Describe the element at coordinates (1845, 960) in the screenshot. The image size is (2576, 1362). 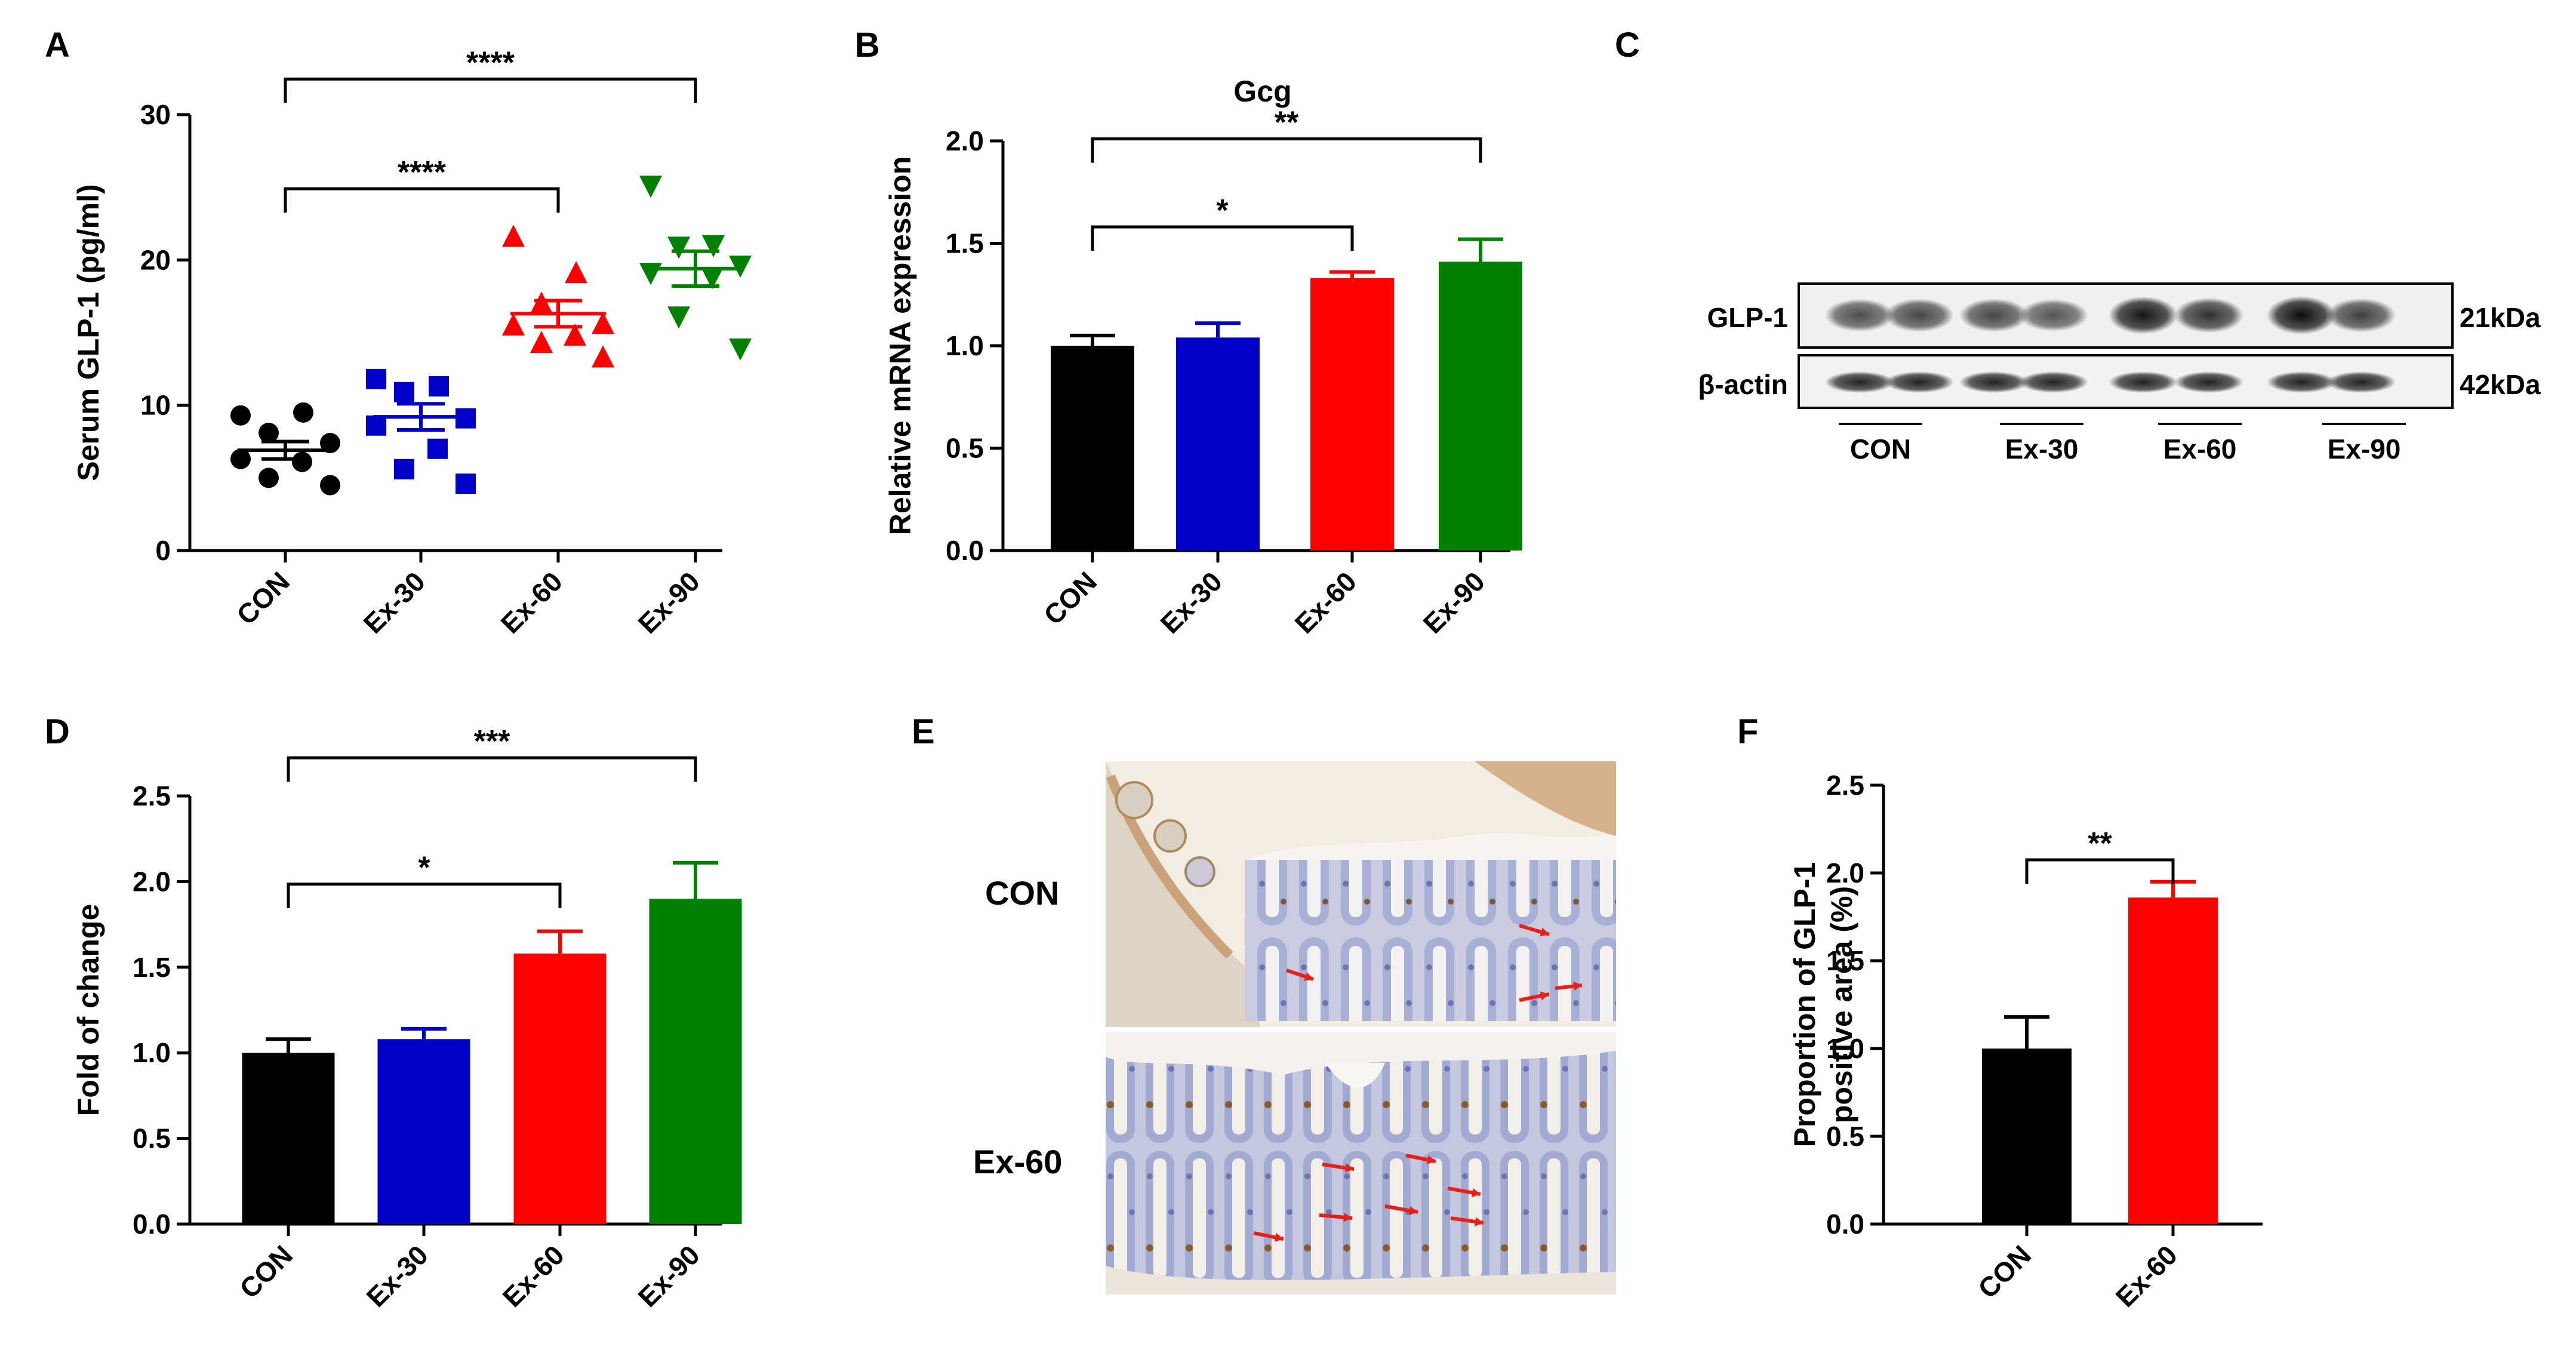
I see `y-tick-label: 1.5` at that location.